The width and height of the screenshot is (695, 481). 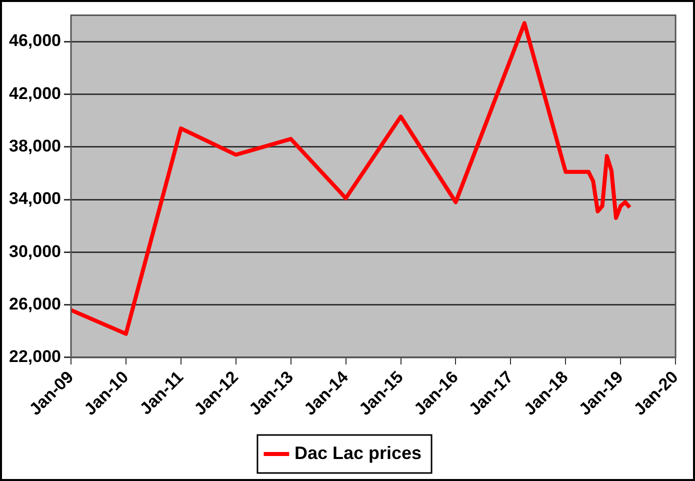 What do you see at coordinates (34, 146) in the screenshot?
I see `y-tick-label: 38,000` at bounding box center [34, 146].